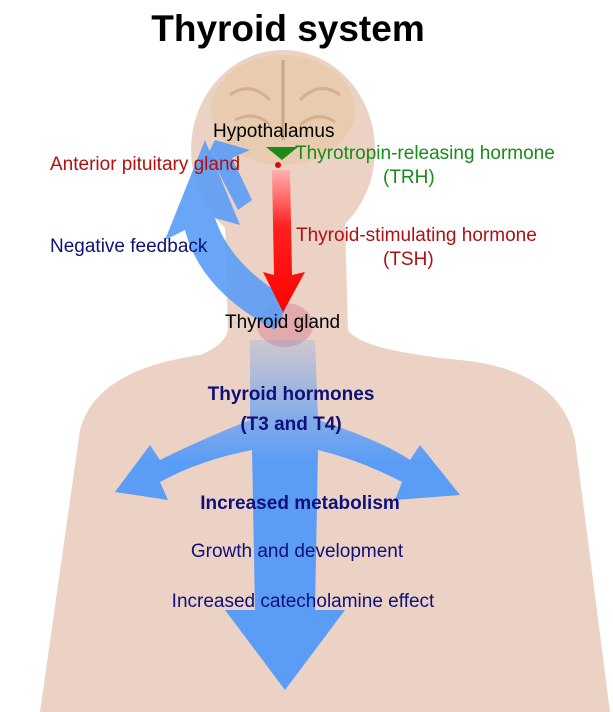  Describe the element at coordinates (274, 131) in the screenshot. I see `label-hypothalamus: Hypothalamus` at that location.